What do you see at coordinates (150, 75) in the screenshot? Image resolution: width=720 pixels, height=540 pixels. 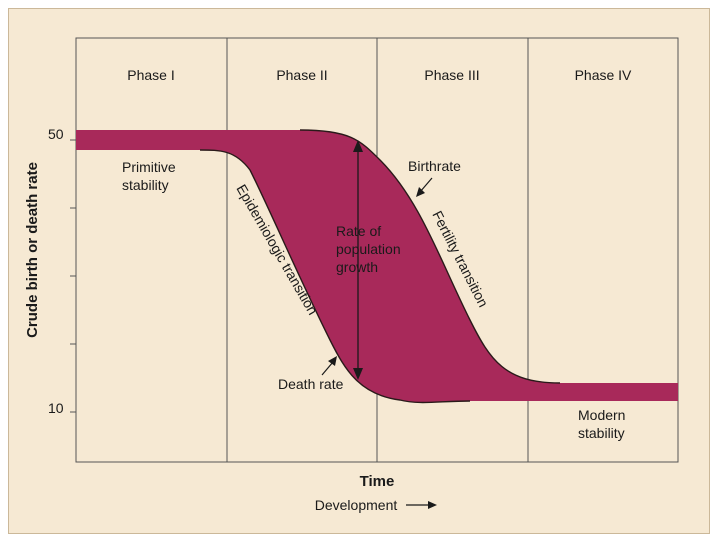 I see `phase-1-label: Phase I` at bounding box center [150, 75].